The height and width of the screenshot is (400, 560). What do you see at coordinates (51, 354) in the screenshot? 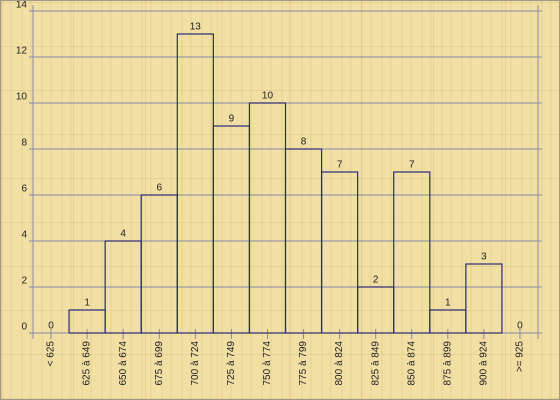
I see `x-tick-label: < 625` at bounding box center [51, 354].